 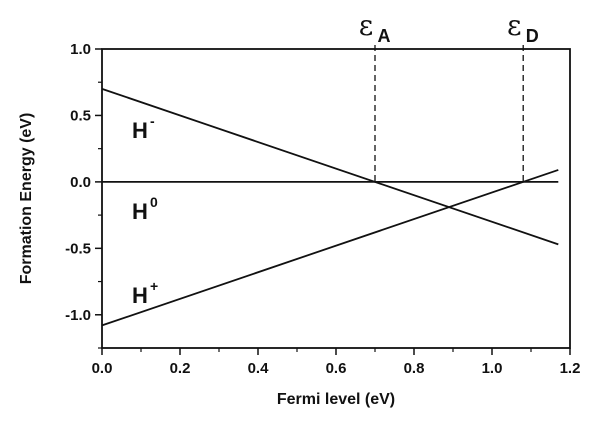 What do you see at coordinates (336, 399) in the screenshot?
I see `x-axis-title: Fermi level (eV)` at bounding box center [336, 399].